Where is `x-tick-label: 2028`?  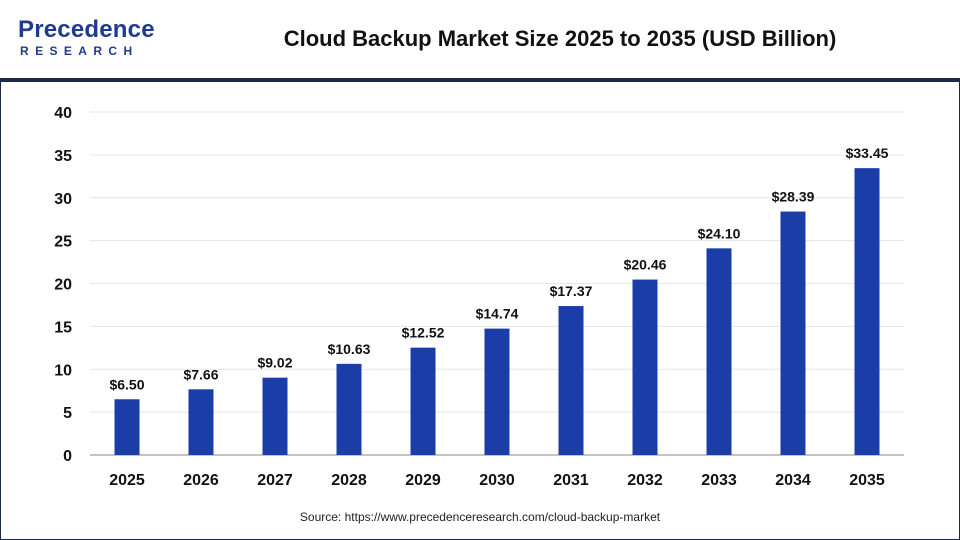 x-tick-label: 2028 is located at coordinates (349, 480).